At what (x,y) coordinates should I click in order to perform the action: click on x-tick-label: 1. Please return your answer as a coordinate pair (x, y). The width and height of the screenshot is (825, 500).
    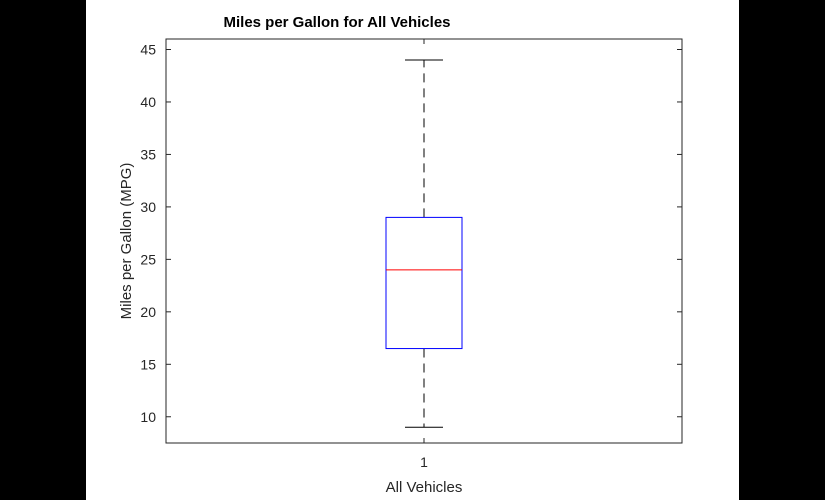
    Looking at the image, I should click on (424, 462).